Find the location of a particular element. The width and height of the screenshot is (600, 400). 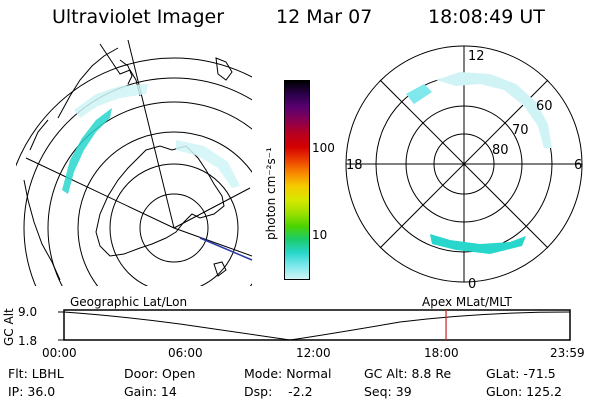

door-readout: Door: Open is located at coordinates (160, 373).